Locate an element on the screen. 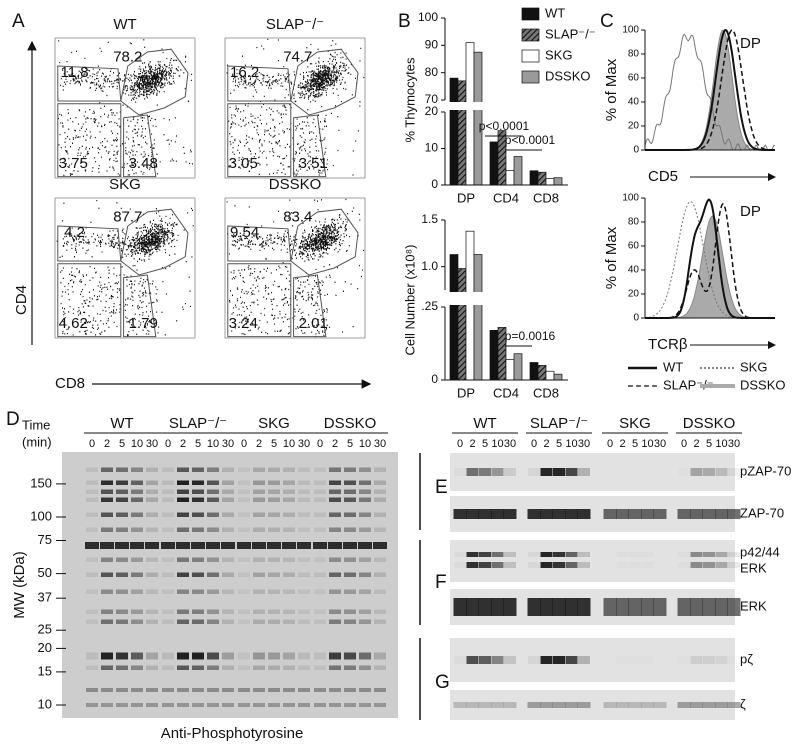 The height and width of the screenshot is (748, 800). legend-label: WT is located at coordinates (555, 12).